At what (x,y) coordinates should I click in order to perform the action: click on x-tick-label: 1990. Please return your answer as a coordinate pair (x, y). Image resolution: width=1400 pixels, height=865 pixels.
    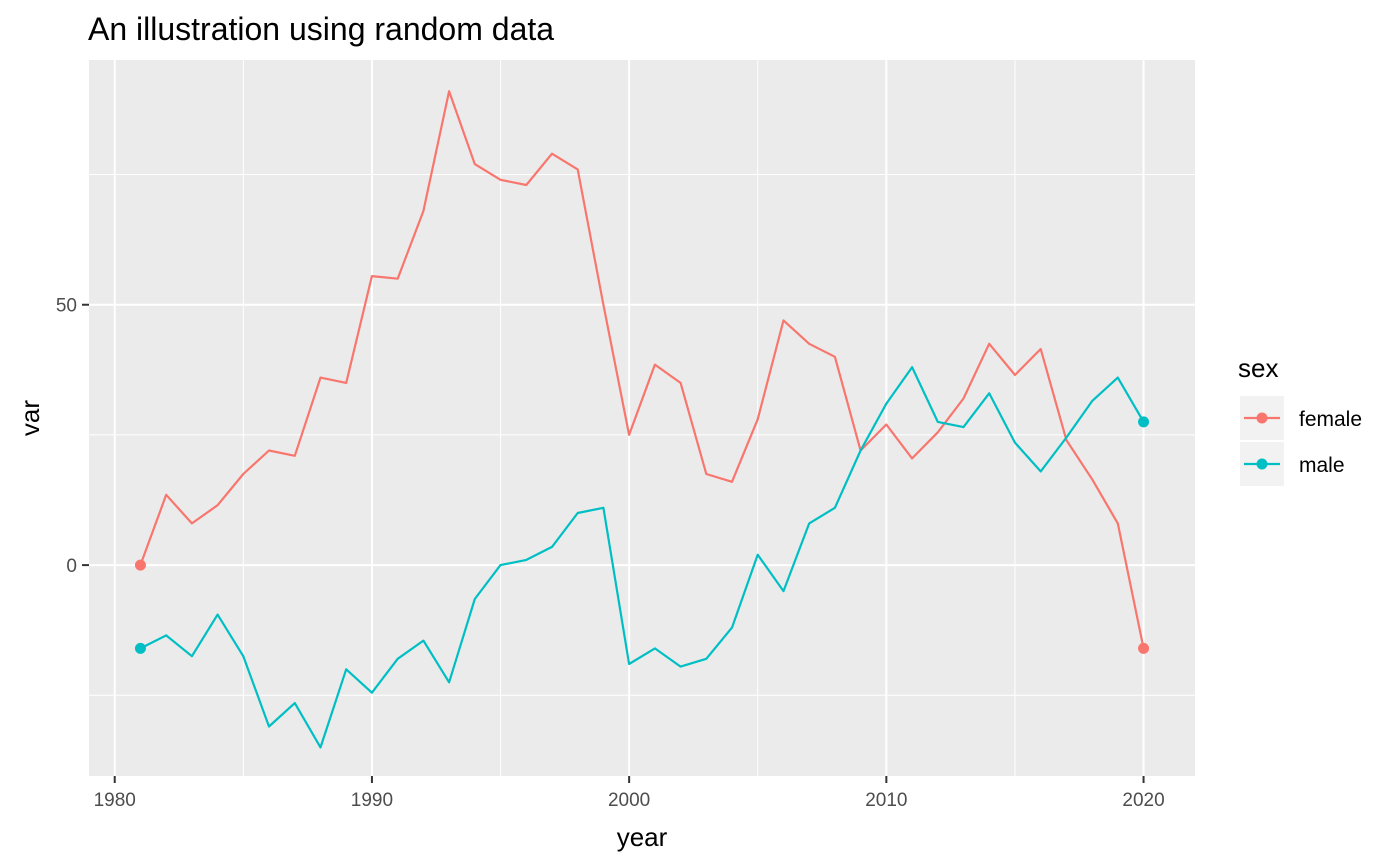
    Looking at the image, I should click on (372, 800).